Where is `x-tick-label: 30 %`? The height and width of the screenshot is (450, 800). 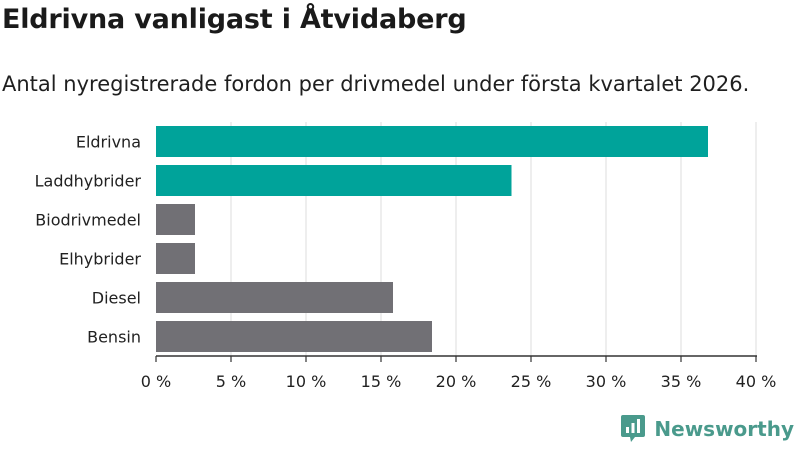
x-tick-label: 30 % is located at coordinates (606, 381).